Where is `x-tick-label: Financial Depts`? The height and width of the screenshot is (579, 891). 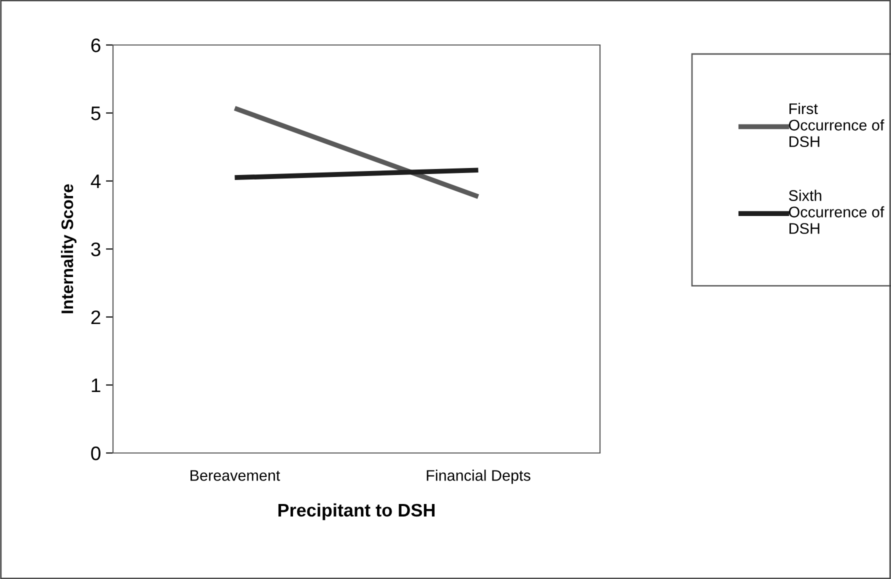 x-tick-label: Financial Depts is located at coordinates (478, 477).